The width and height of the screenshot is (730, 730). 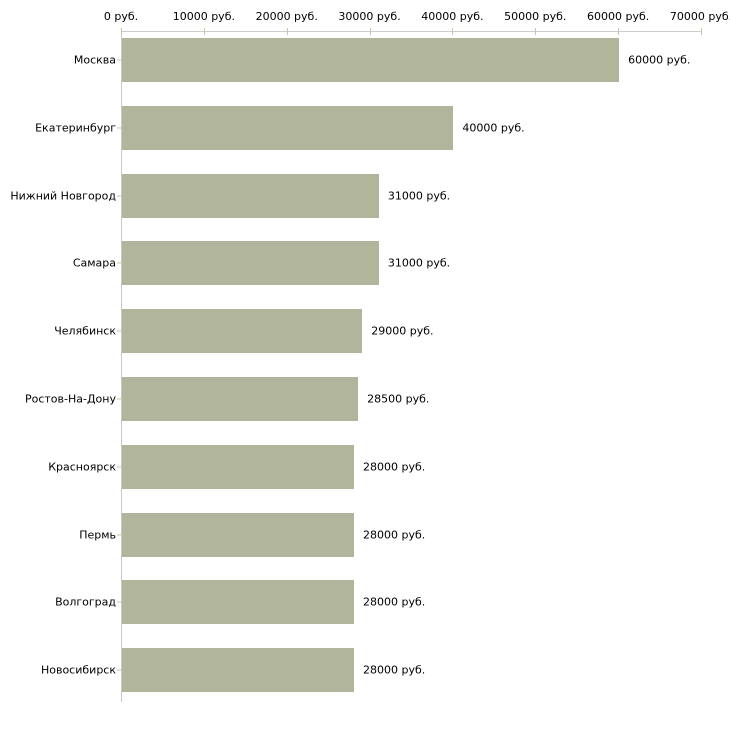 I want to click on category-label: Ростов-На-Дону, so click(x=70, y=399).